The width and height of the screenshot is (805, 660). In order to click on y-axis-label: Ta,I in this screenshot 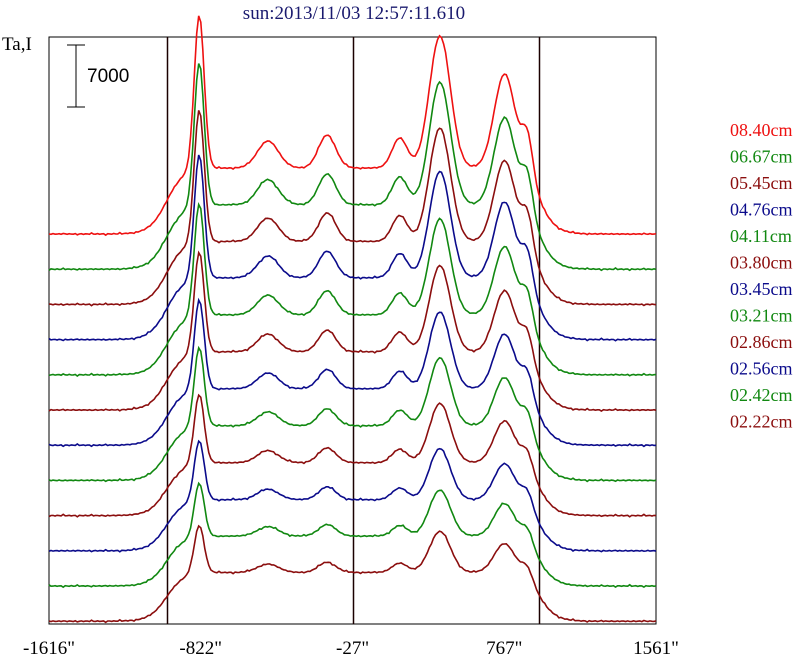, I will do `click(17, 44)`.